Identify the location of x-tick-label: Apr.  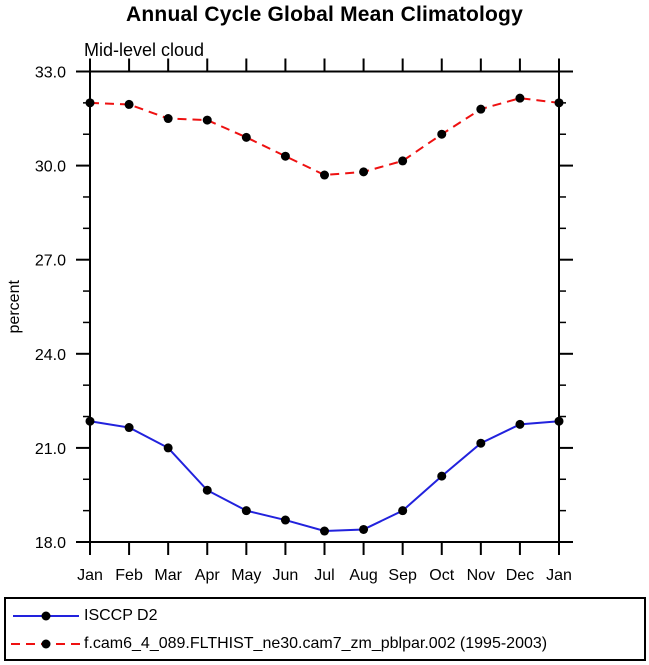
(208, 575).